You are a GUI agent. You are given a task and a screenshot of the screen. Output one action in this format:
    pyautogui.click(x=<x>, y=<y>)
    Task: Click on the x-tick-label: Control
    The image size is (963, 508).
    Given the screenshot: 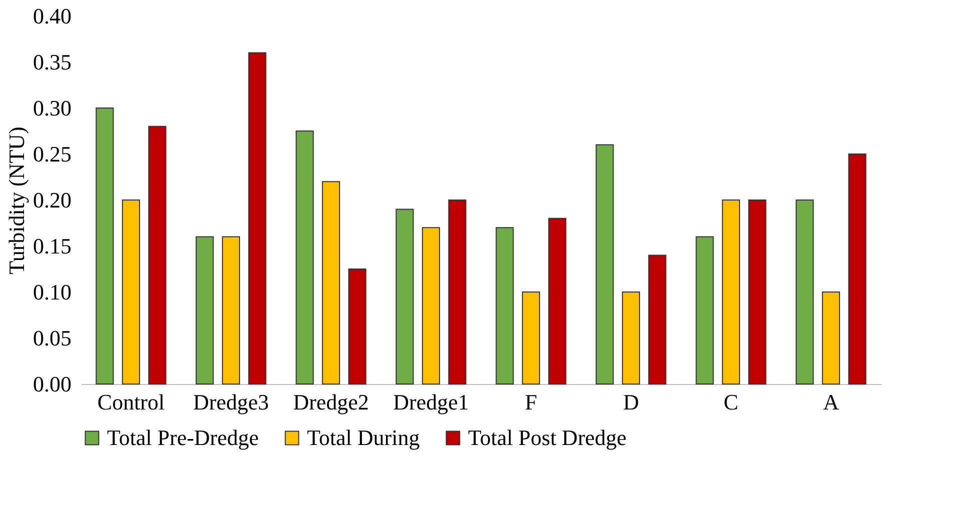 What is the action you would take?
    pyautogui.click(x=131, y=402)
    